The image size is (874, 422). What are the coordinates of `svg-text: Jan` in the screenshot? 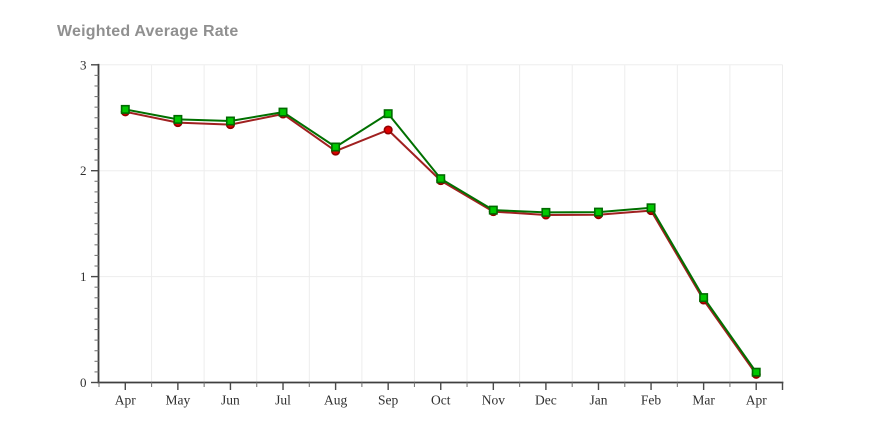 It's located at (598, 400).